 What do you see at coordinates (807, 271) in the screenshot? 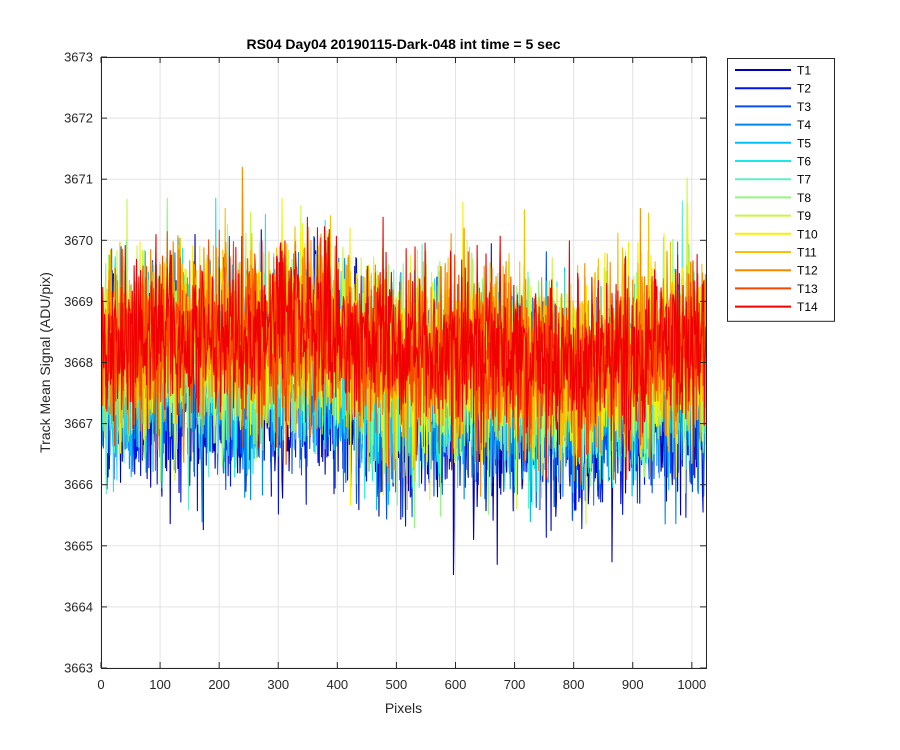
I see `legend-label-t12: T12` at bounding box center [807, 271].